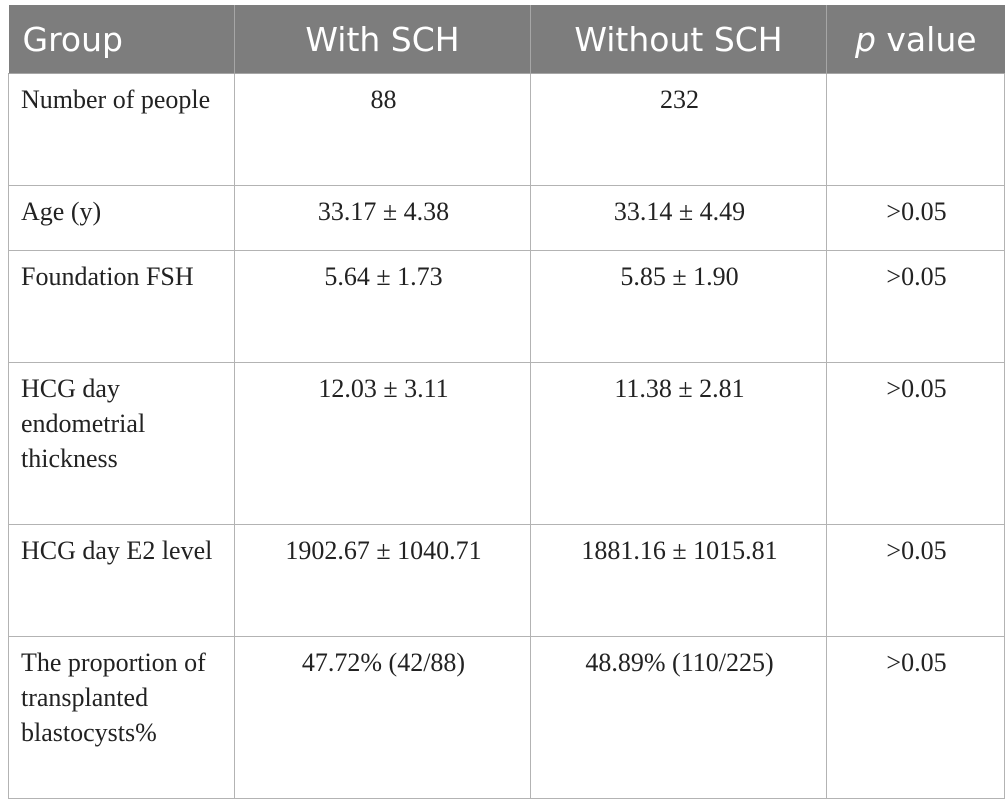 This screenshot has height=810, width=1005. What do you see at coordinates (678, 39) in the screenshot?
I see `header-without-sch: Without SCH` at bounding box center [678, 39].